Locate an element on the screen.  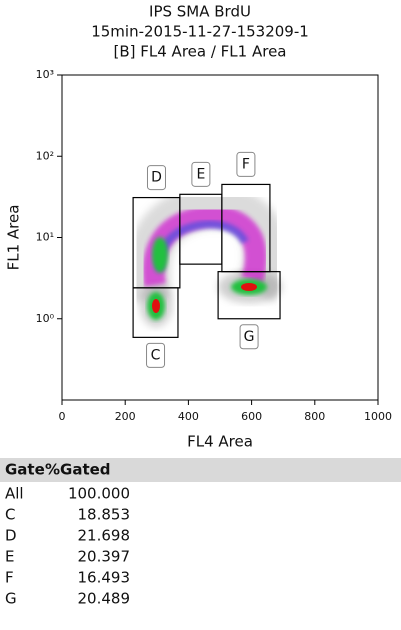
table-cell: C is located at coordinates (10, 515).